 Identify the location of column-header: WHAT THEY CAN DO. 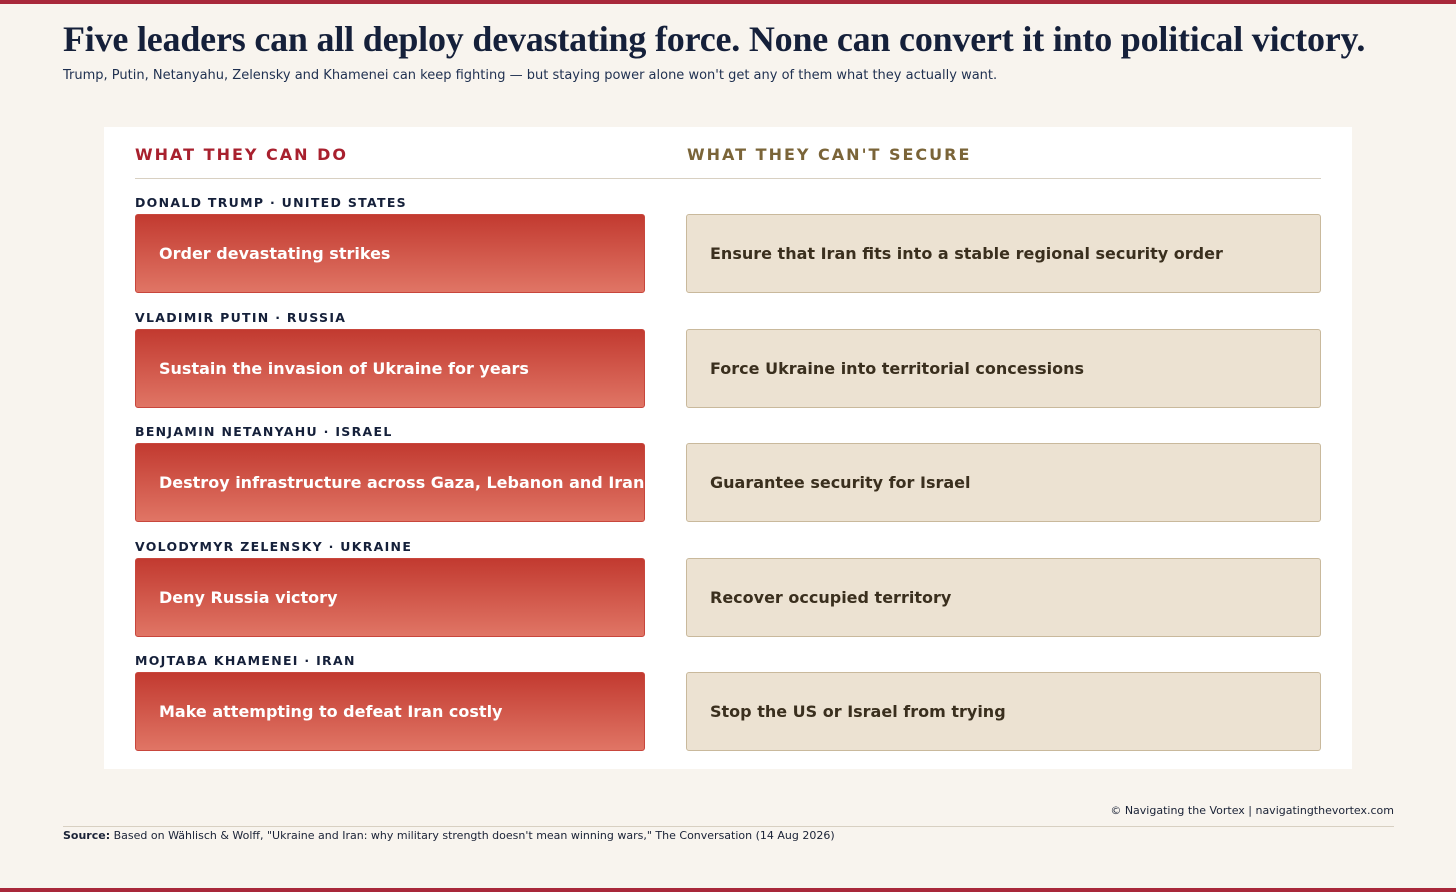
(242, 154).